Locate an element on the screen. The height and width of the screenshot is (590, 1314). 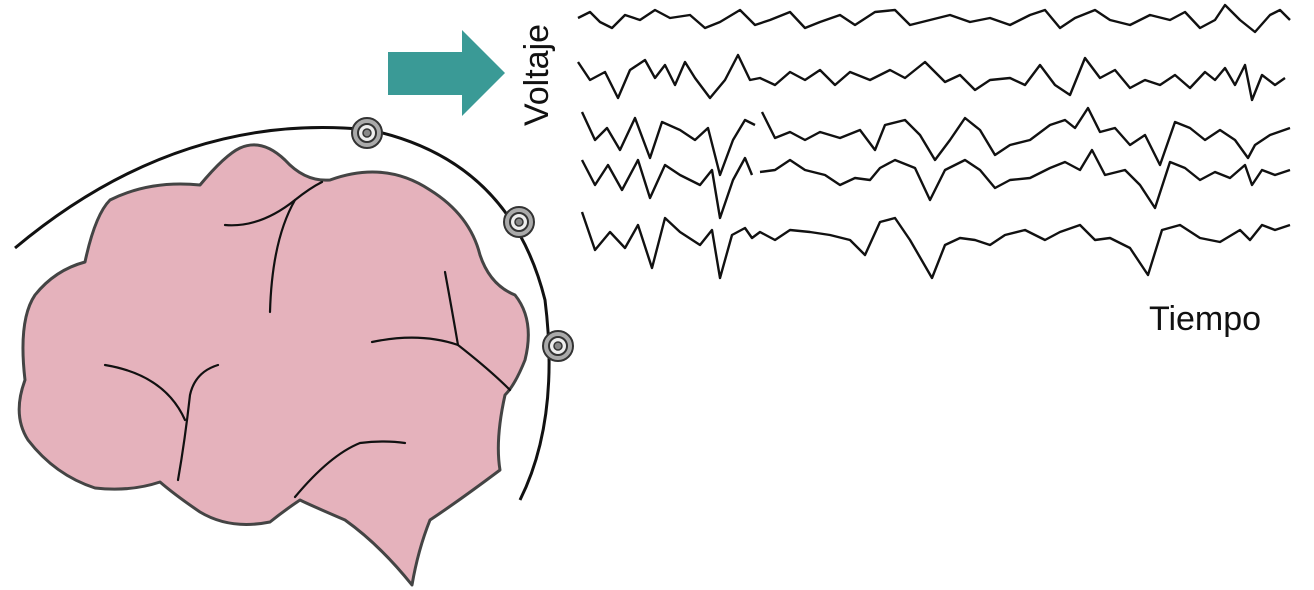
arrow is located at coordinates (446, 73).